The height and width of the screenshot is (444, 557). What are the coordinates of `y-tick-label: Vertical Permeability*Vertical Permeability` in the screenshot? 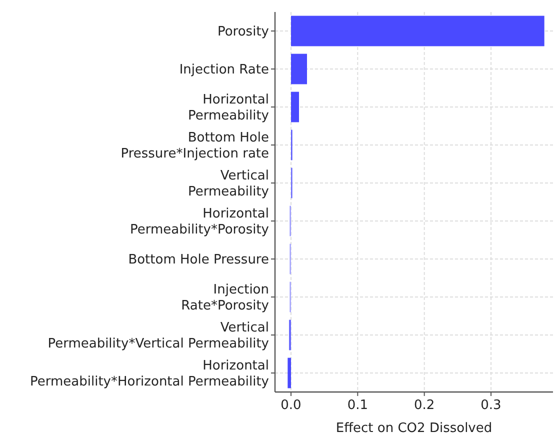 It's located at (159, 336).